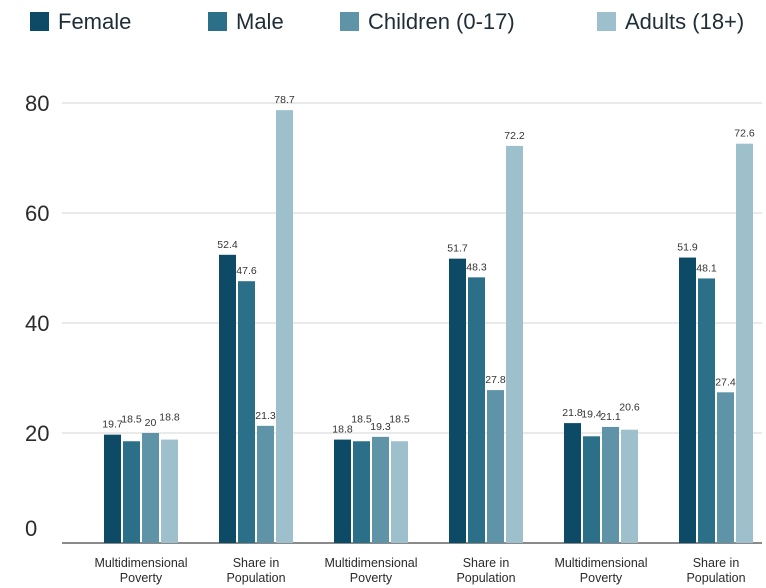  I want to click on legend-label: Adults (18+), so click(684, 21).